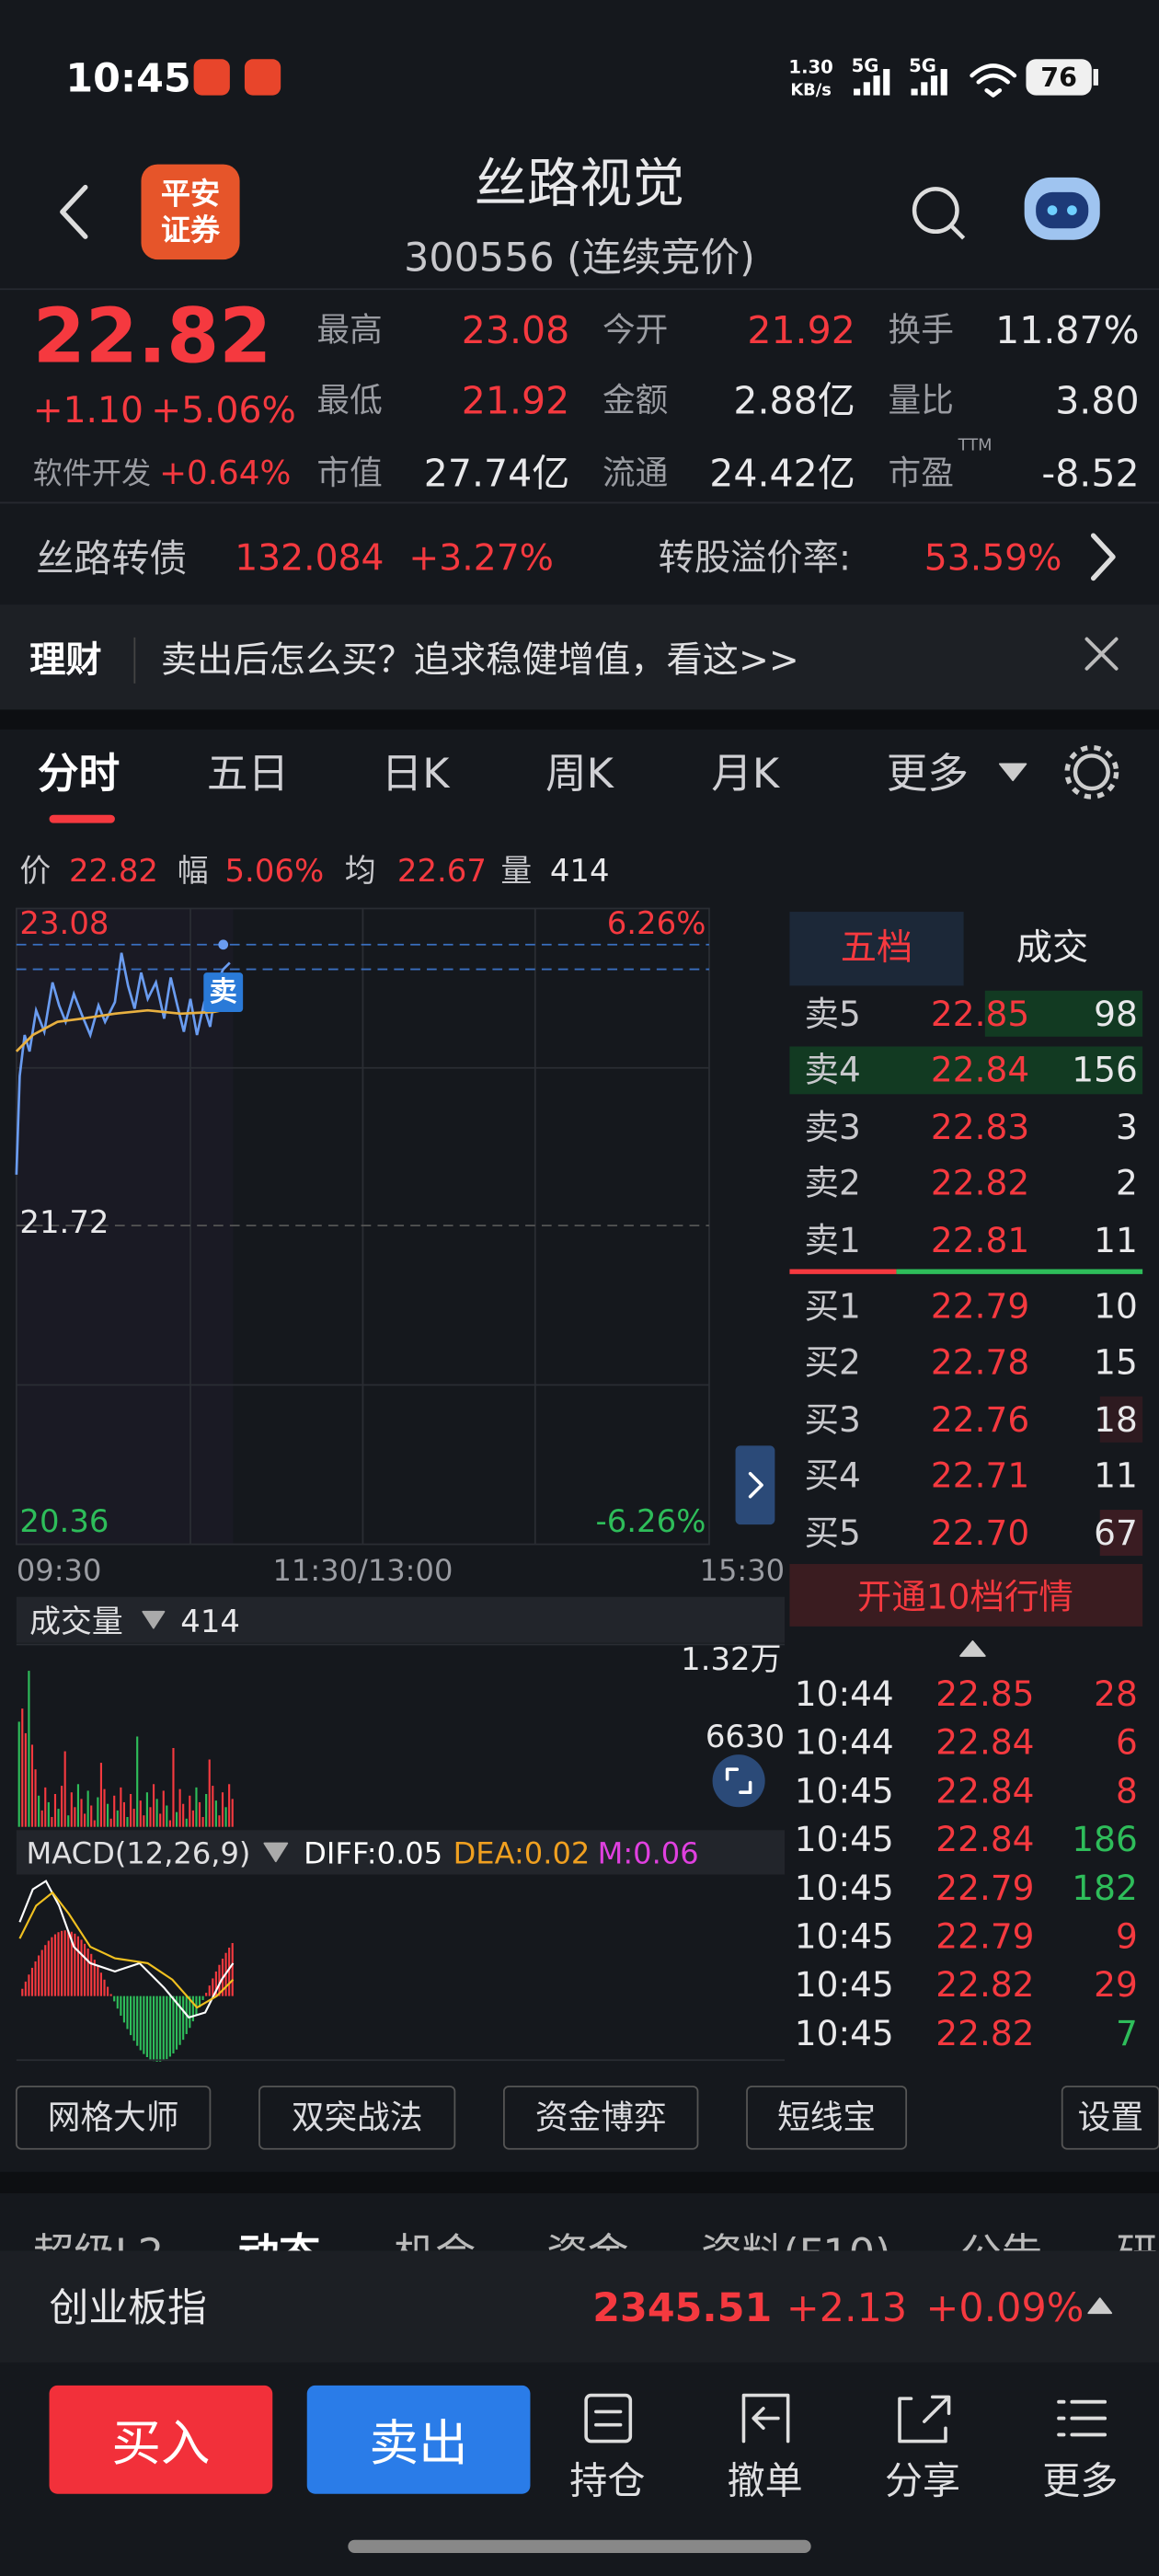  What do you see at coordinates (755, 1485) in the screenshot?
I see `collapse-arrow` at bounding box center [755, 1485].